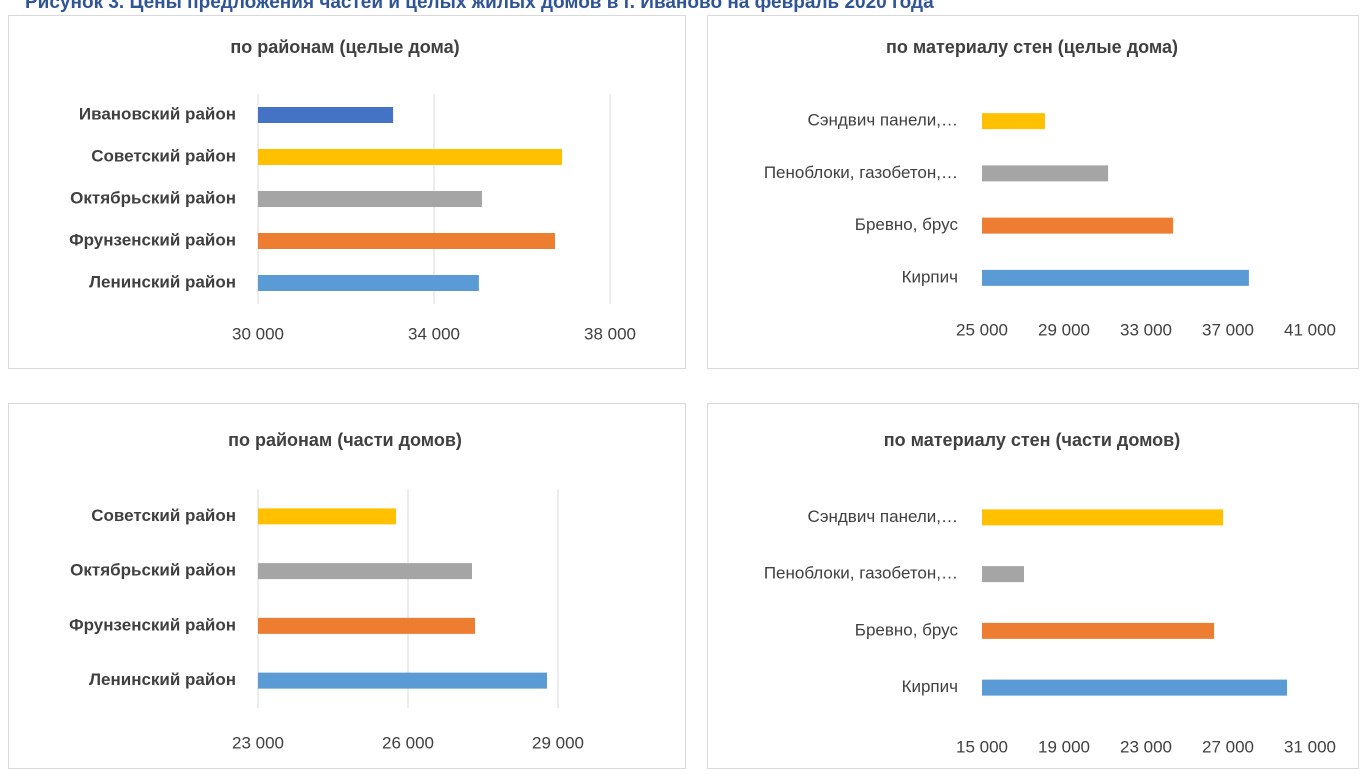 The width and height of the screenshot is (1360, 774). What do you see at coordinates (157, 113) in the screenshot?
I see `category-label: Ивановский район` at bounding box center [157, 113].